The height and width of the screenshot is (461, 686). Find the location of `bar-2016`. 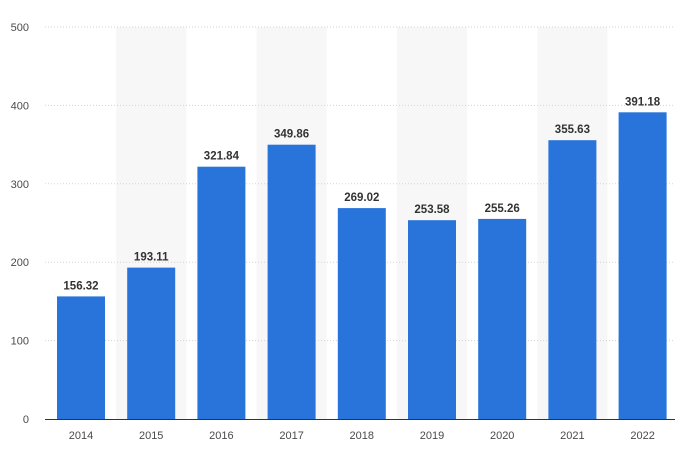

bar-2016 is located at coordinates (221, 292).